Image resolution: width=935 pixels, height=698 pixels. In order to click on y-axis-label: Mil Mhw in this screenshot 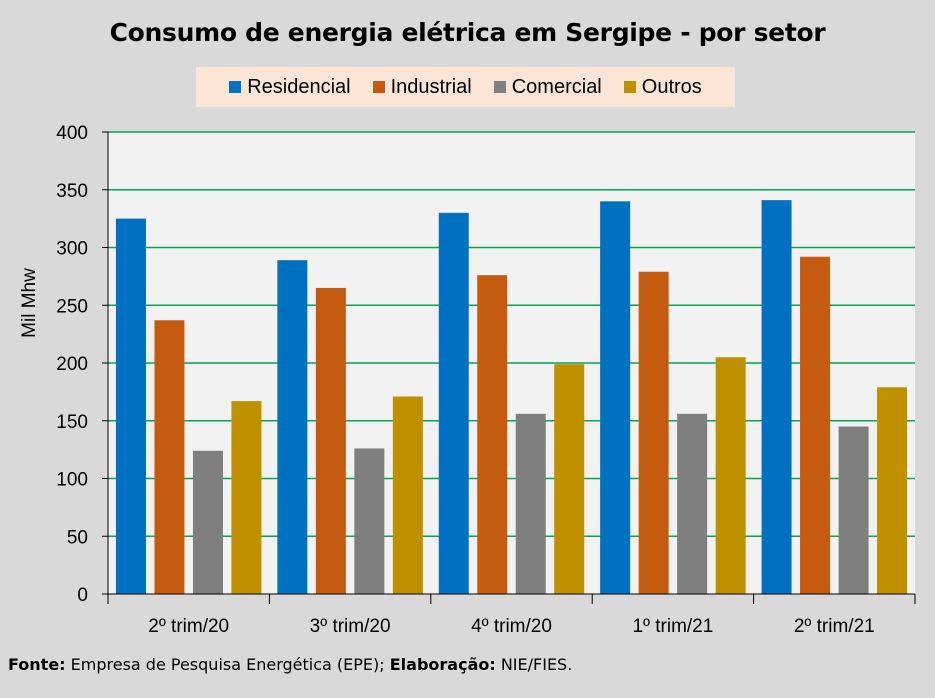, I will do `click(29, 303)`.